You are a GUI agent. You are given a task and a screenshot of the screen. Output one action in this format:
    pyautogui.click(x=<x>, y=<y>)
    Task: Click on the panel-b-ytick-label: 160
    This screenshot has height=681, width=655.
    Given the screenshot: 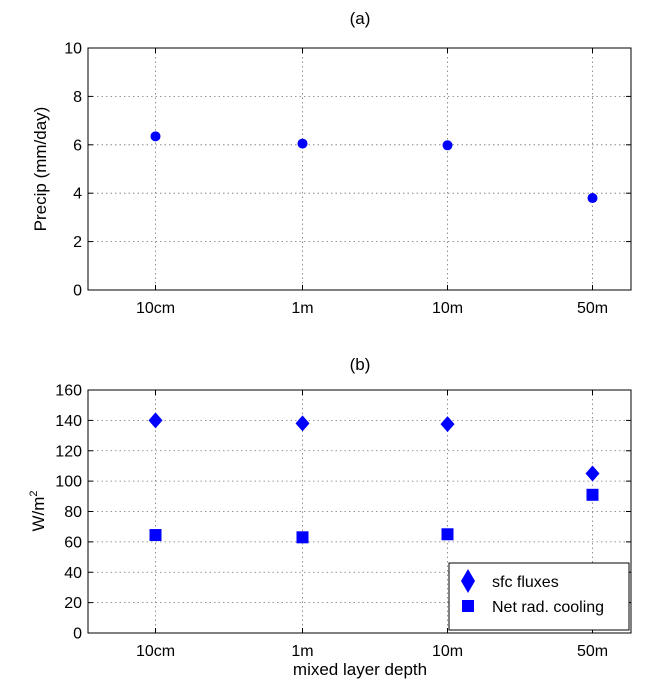 What is the action you would take?
    pyautogui.click(x=68, y=391)
    